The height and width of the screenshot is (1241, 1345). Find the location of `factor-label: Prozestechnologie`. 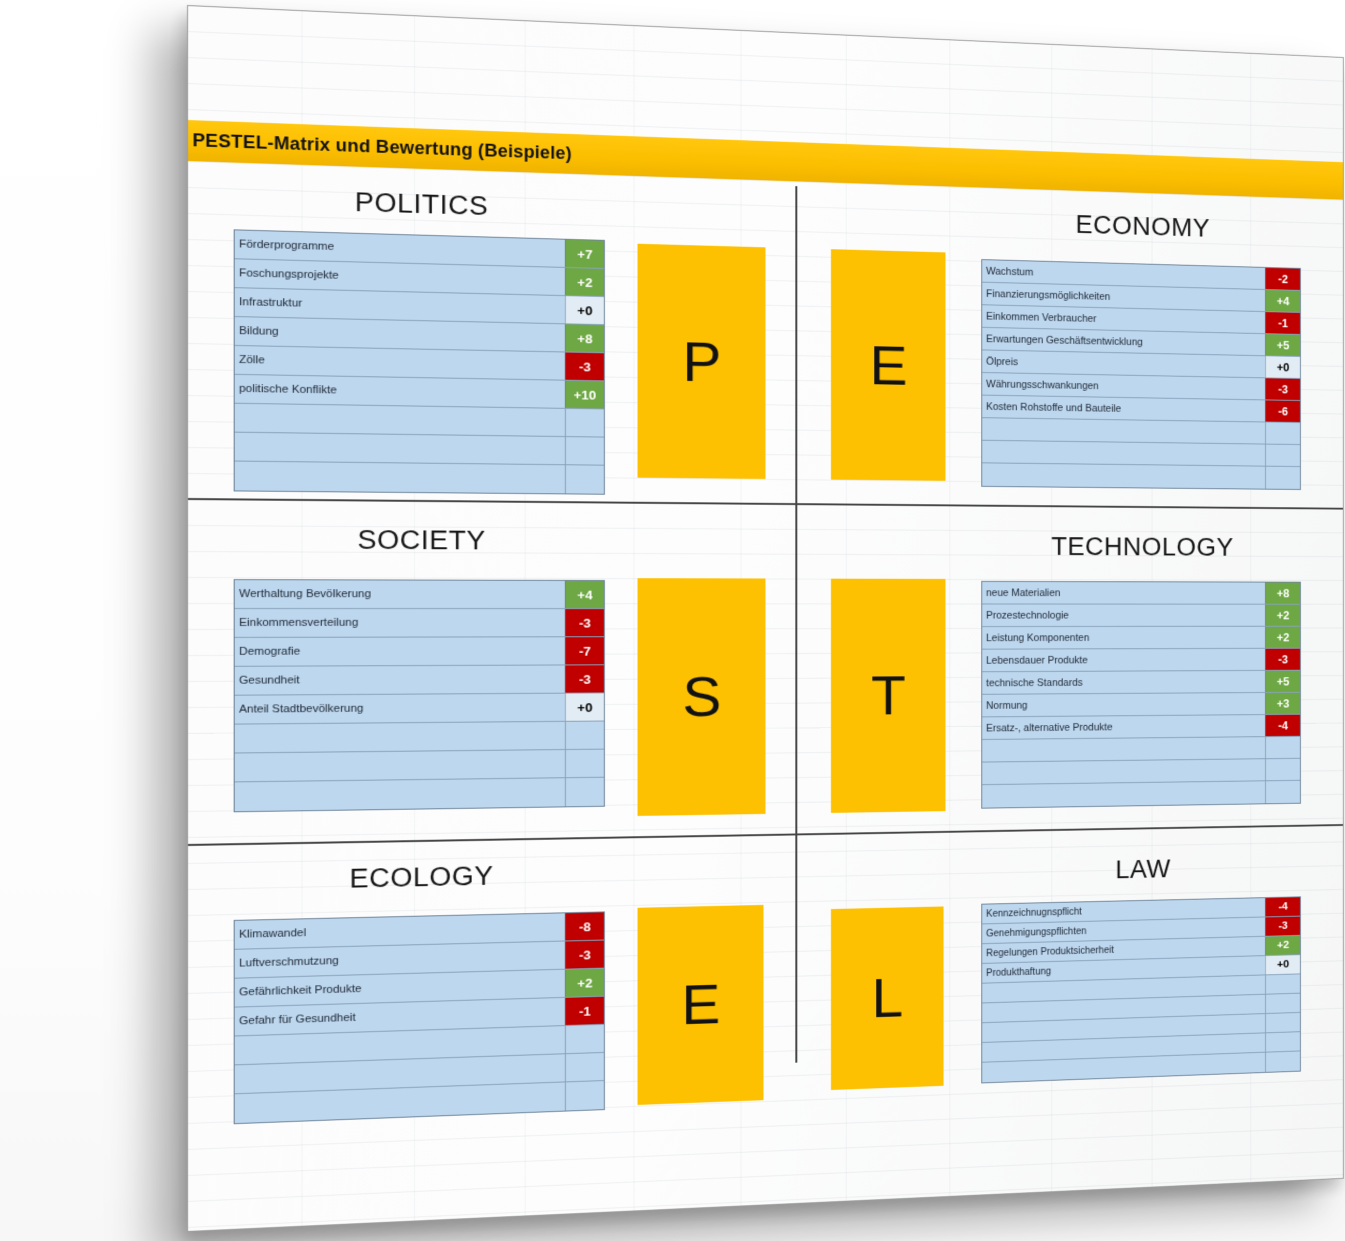

factor-label: Prozestechnologie is located at coordinates (1027, 615).